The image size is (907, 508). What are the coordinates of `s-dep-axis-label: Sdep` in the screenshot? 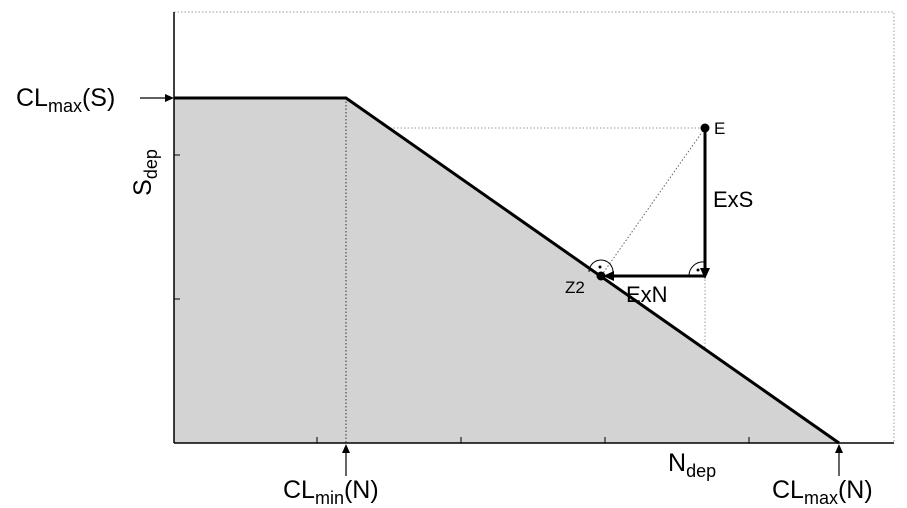 It's located at (144, 172).